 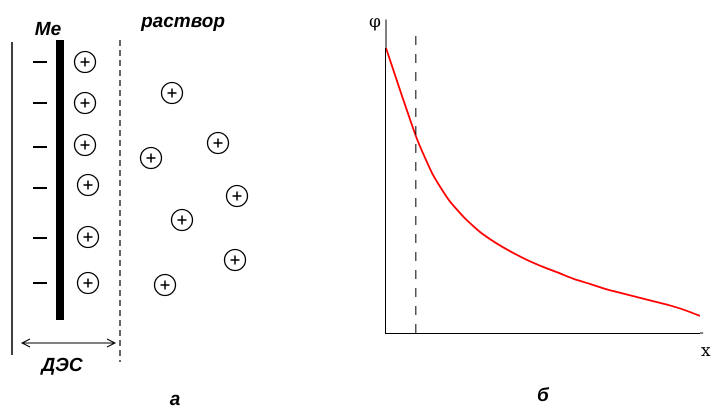 I want to click on text: б, so click(x=543, y=395).